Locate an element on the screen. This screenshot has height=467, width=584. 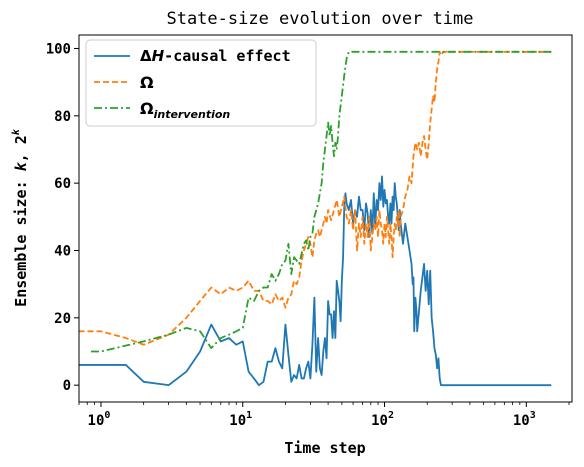
y-tick-label: 100 is located at coordinates (58, 49).